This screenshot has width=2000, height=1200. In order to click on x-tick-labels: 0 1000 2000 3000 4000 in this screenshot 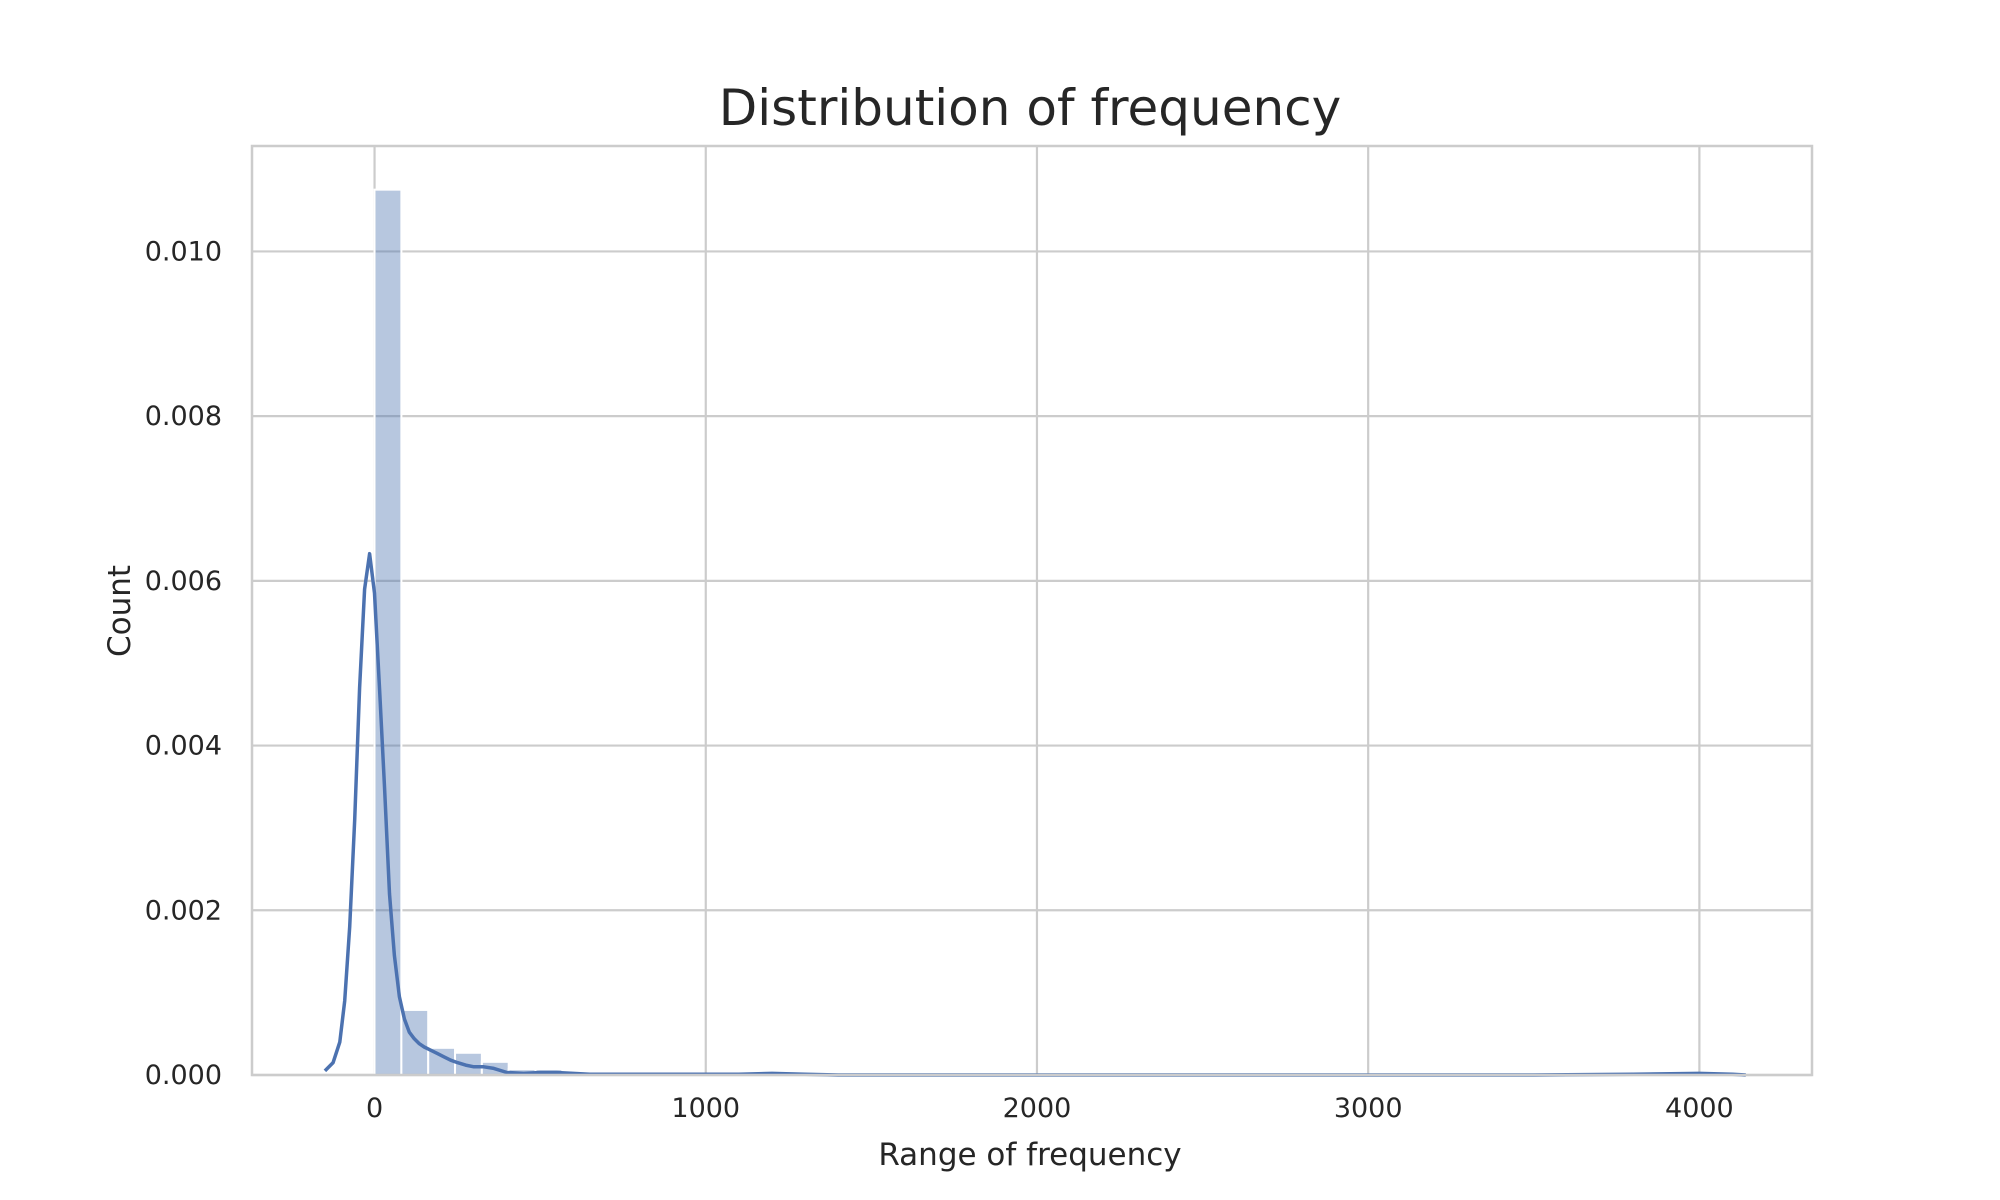, I will do `click(1050, 1108)`.